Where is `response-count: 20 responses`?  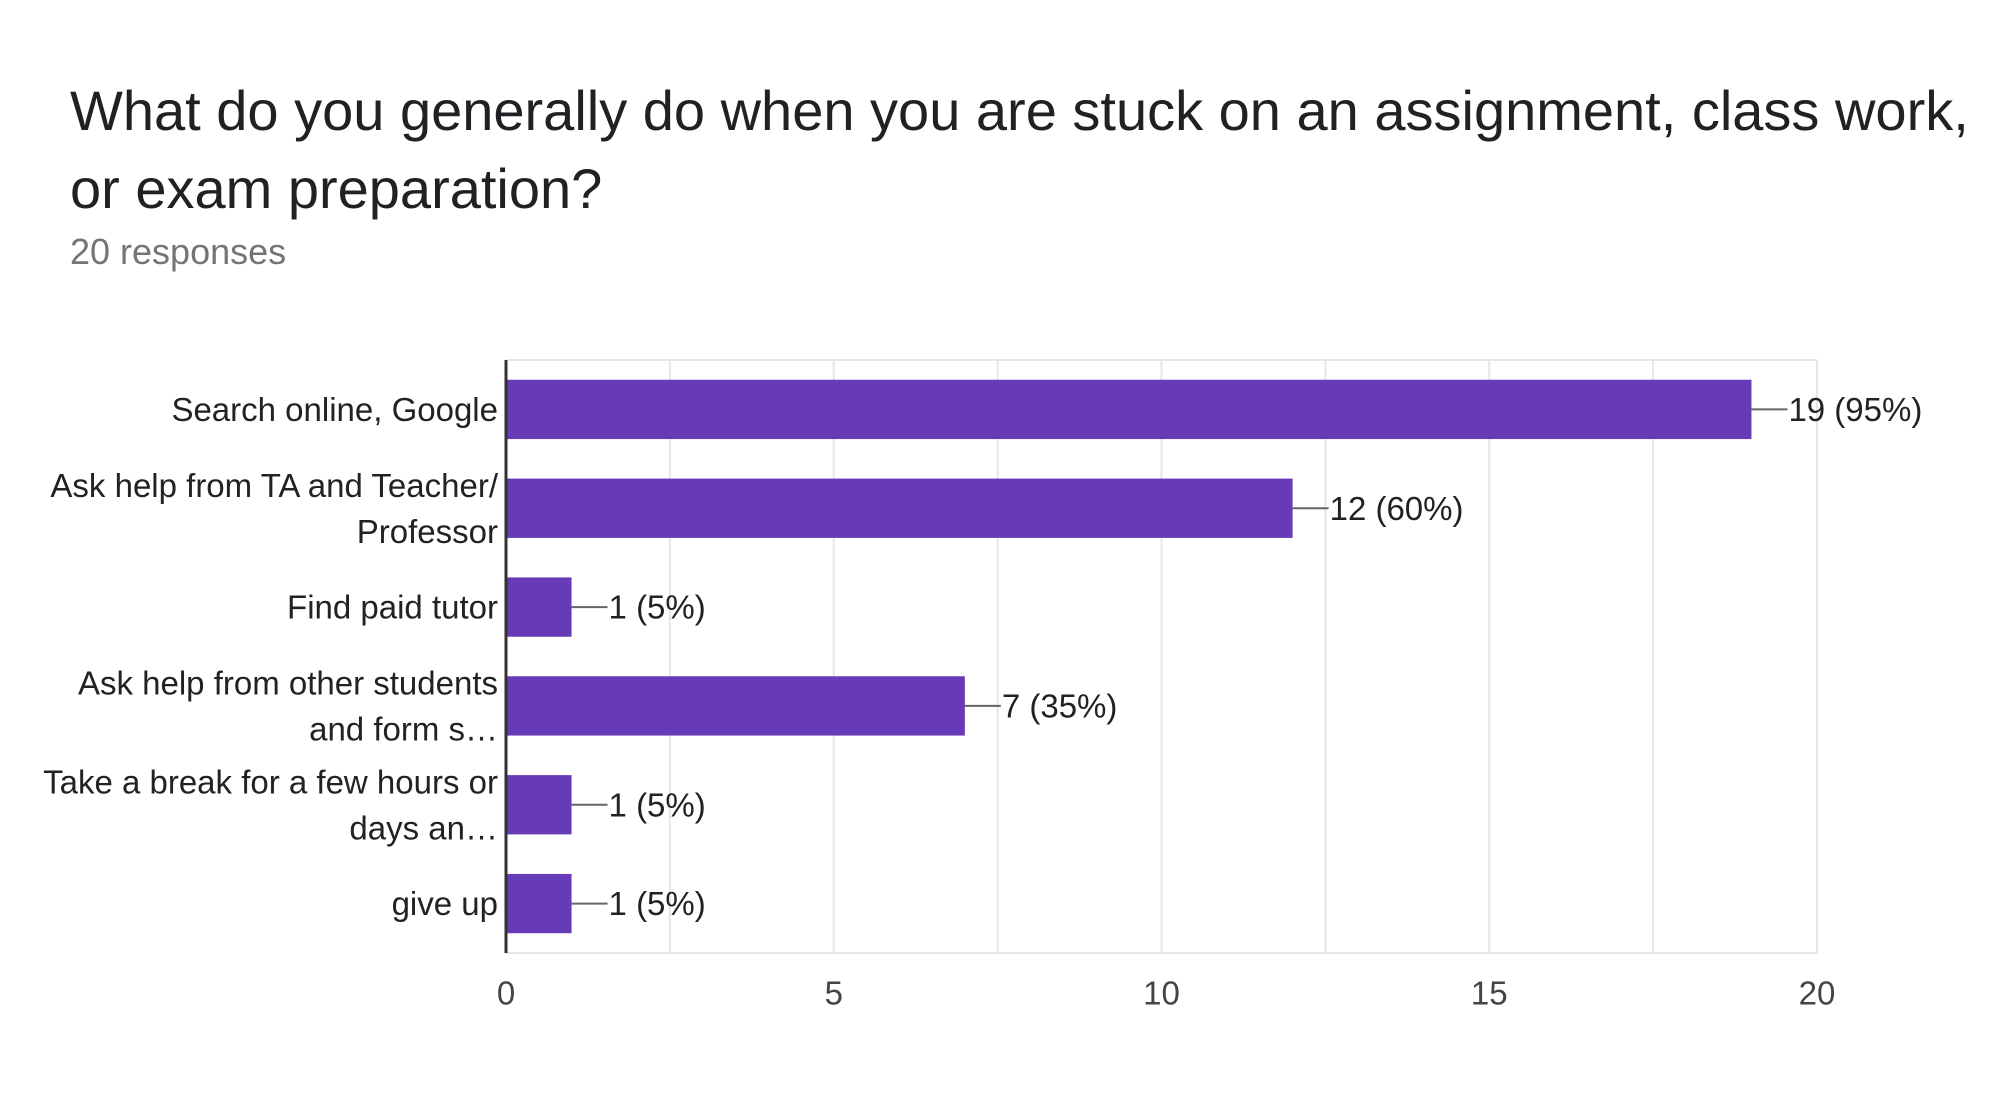 response-count: 20 responses is located at coordinates (178, 251).